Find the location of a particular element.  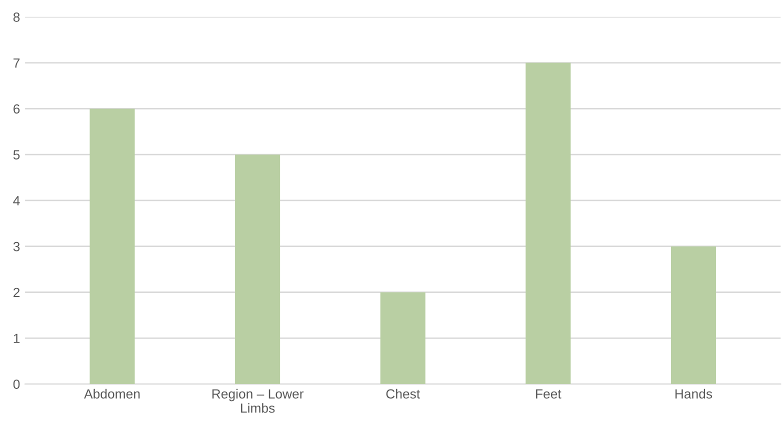

y-tick-label: 2 is located at coordinates (17, 293).